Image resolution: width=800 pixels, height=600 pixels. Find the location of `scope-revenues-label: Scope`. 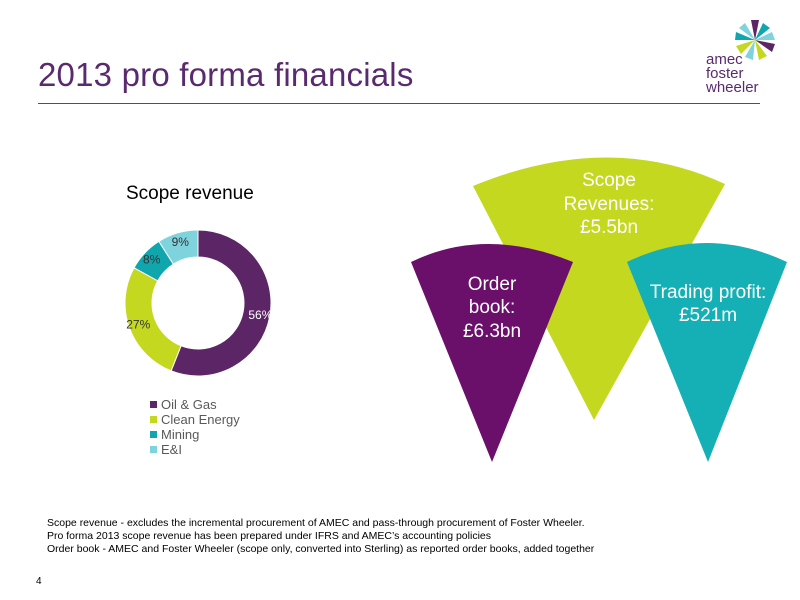

scope-revenues-label: Scope is located at coordinates (609, 180).